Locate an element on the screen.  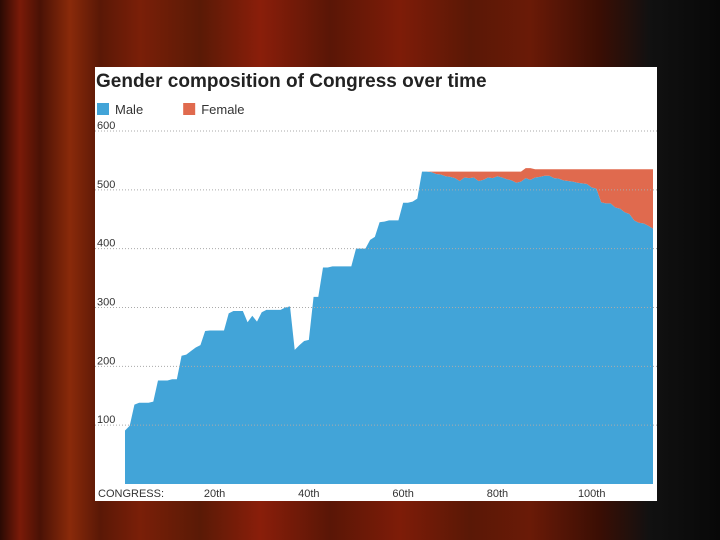
x-tick-label: 20th is located at coordinates (214, 494).